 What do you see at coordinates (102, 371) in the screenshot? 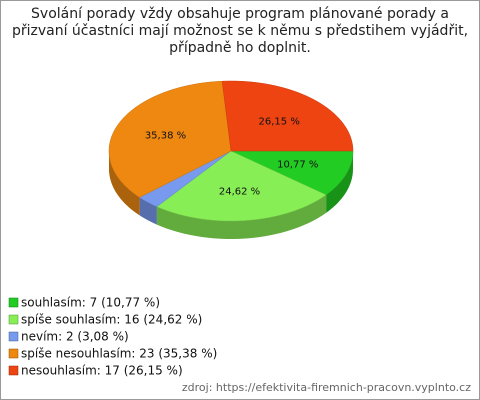
I see `legend-label: nesouhlasím: 17 (26,15 %)` at bounding box center [102, 371].